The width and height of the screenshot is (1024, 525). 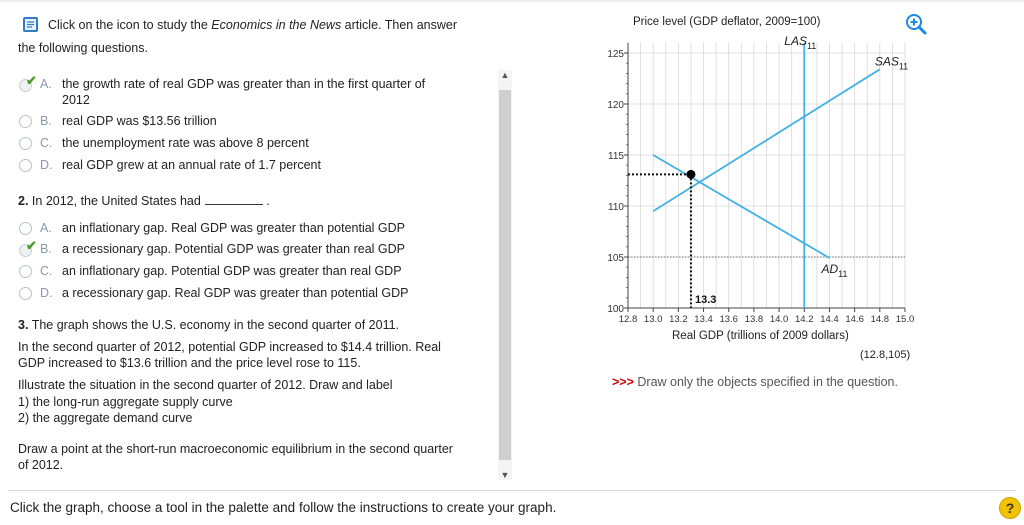 What do you see at coordinates (83, 48) in the screenshot?
I see `intro-line-2: the following questions.` at bounding box center [83, 48].